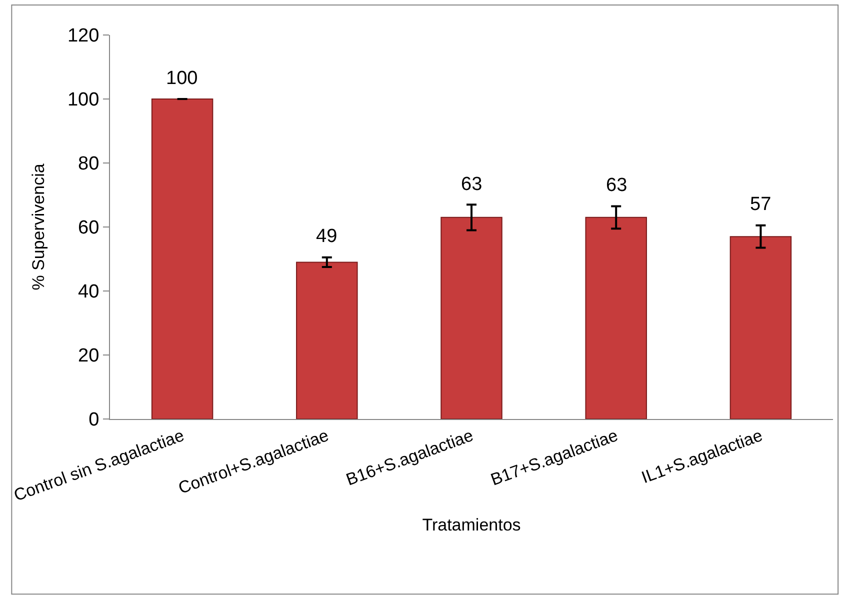 This screenshot has height=599, width=853. I want to click on data-label: 57, so click(761, 204).